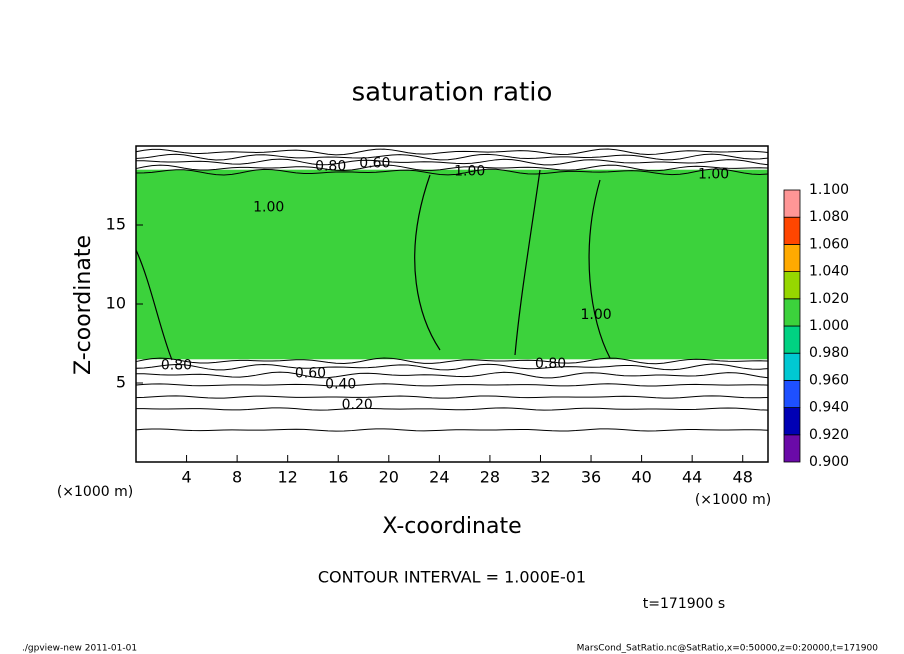  What do you see at coordinates (829, 435) in the screenshot?
I see `colorbar-label: 0.920` at bounding box center [829, 435].